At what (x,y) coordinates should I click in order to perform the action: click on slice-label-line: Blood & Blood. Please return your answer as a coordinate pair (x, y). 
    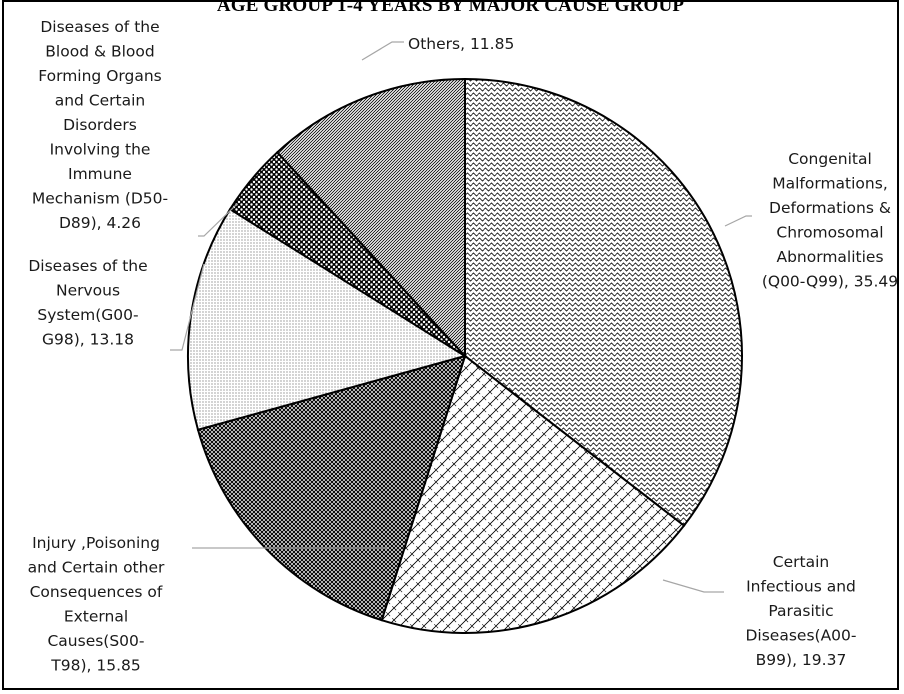
    Looking at the image, I should click on (99, 52).